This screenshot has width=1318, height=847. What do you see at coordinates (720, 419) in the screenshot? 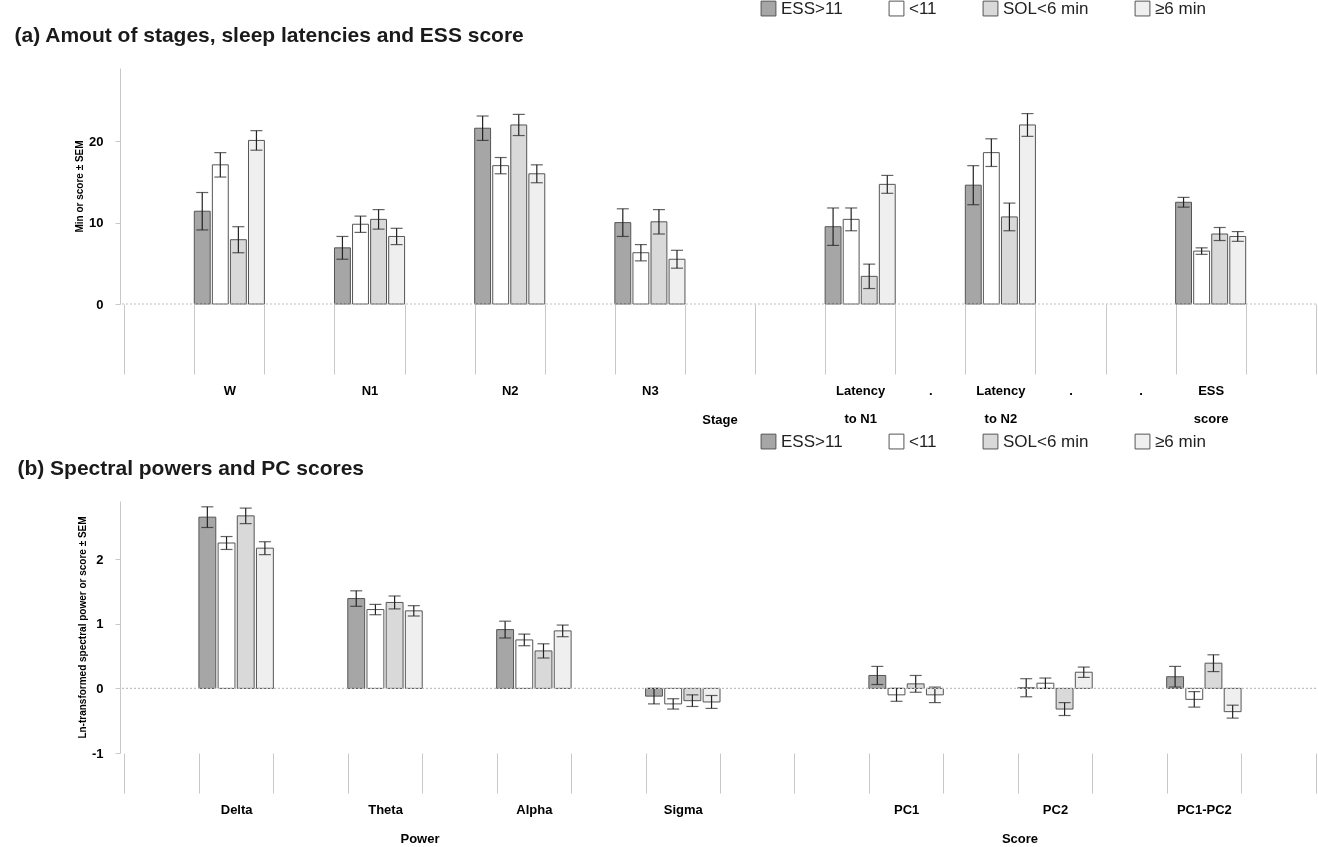
I see `text: Stage` at bounding box center [720, 419].